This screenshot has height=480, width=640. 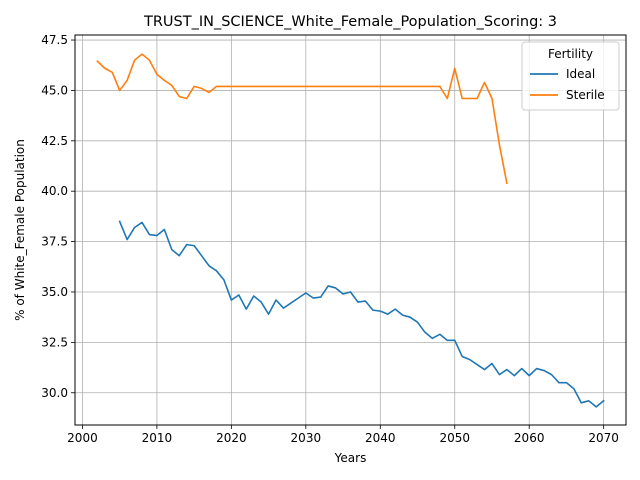 What do you see at coordinates (529, 438) in the screenshot?
I see `x-tick-label: 2060` at bounding box center [529, 438].